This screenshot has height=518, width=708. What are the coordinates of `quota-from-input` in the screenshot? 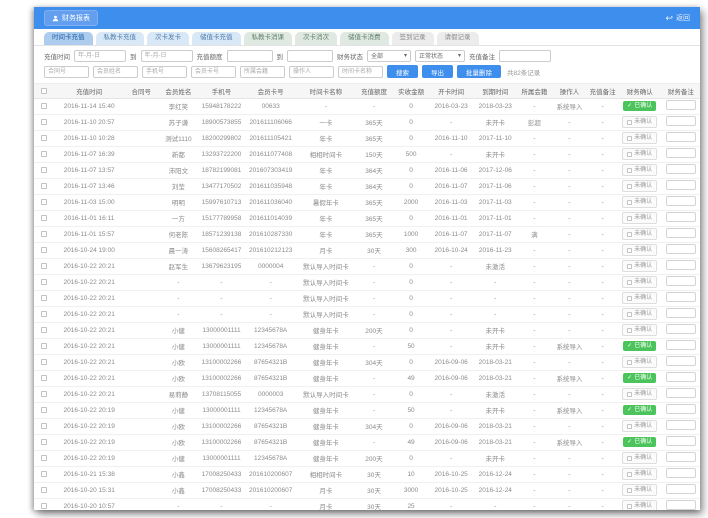 It's located at (249, 55).